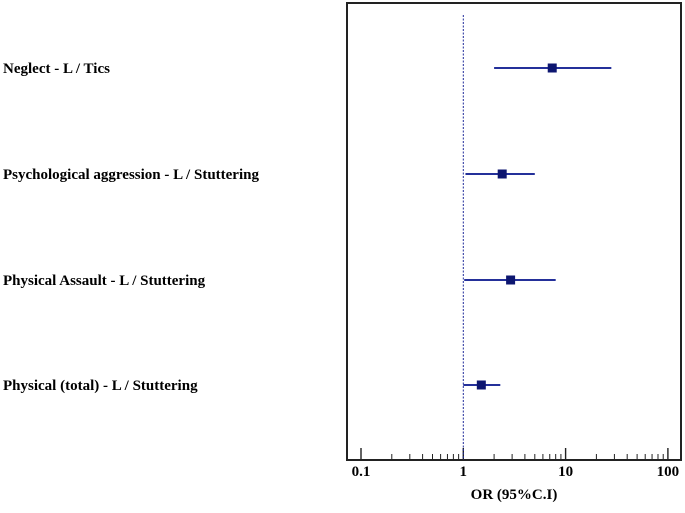 Image resolution: width=685 pixels, height=513 pixels. I want to click on x-tick-labels: 0.1 1 10 100, so click(516, 472).